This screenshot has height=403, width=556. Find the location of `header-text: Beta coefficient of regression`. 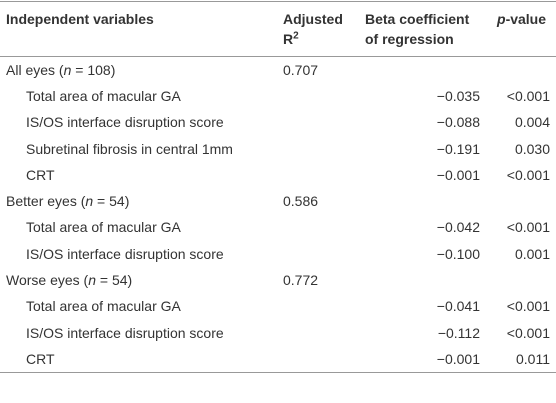

header-text: Beta coefficient of regression is located at coordinates (417, 29).